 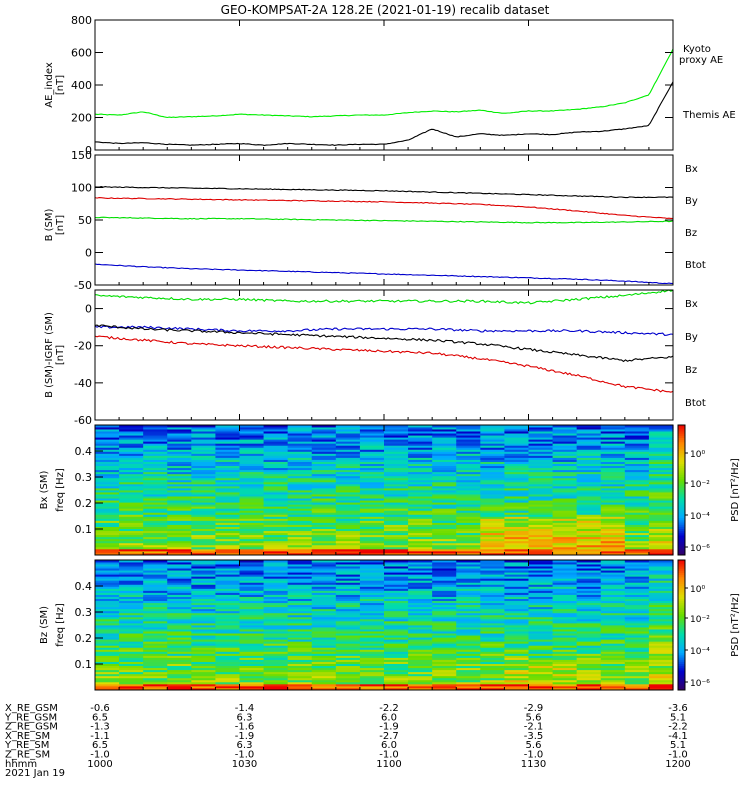 What do you see at coordinates (384, 343) in the screenshot?
I see `series-btot-line` at bounding box center [384, 343].